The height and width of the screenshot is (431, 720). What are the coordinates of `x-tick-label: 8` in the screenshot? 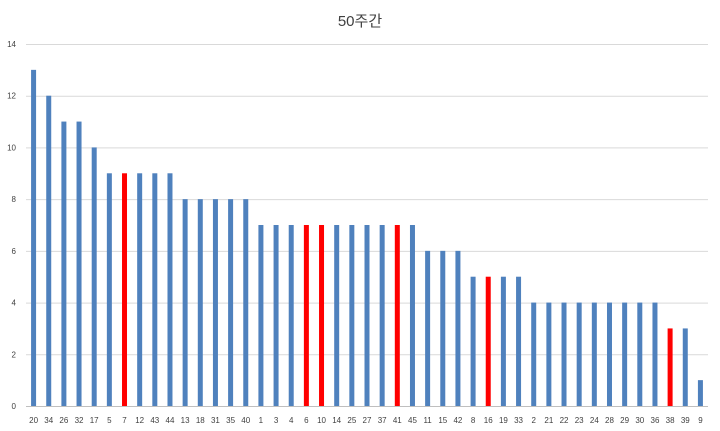 It's located at (473, 420).